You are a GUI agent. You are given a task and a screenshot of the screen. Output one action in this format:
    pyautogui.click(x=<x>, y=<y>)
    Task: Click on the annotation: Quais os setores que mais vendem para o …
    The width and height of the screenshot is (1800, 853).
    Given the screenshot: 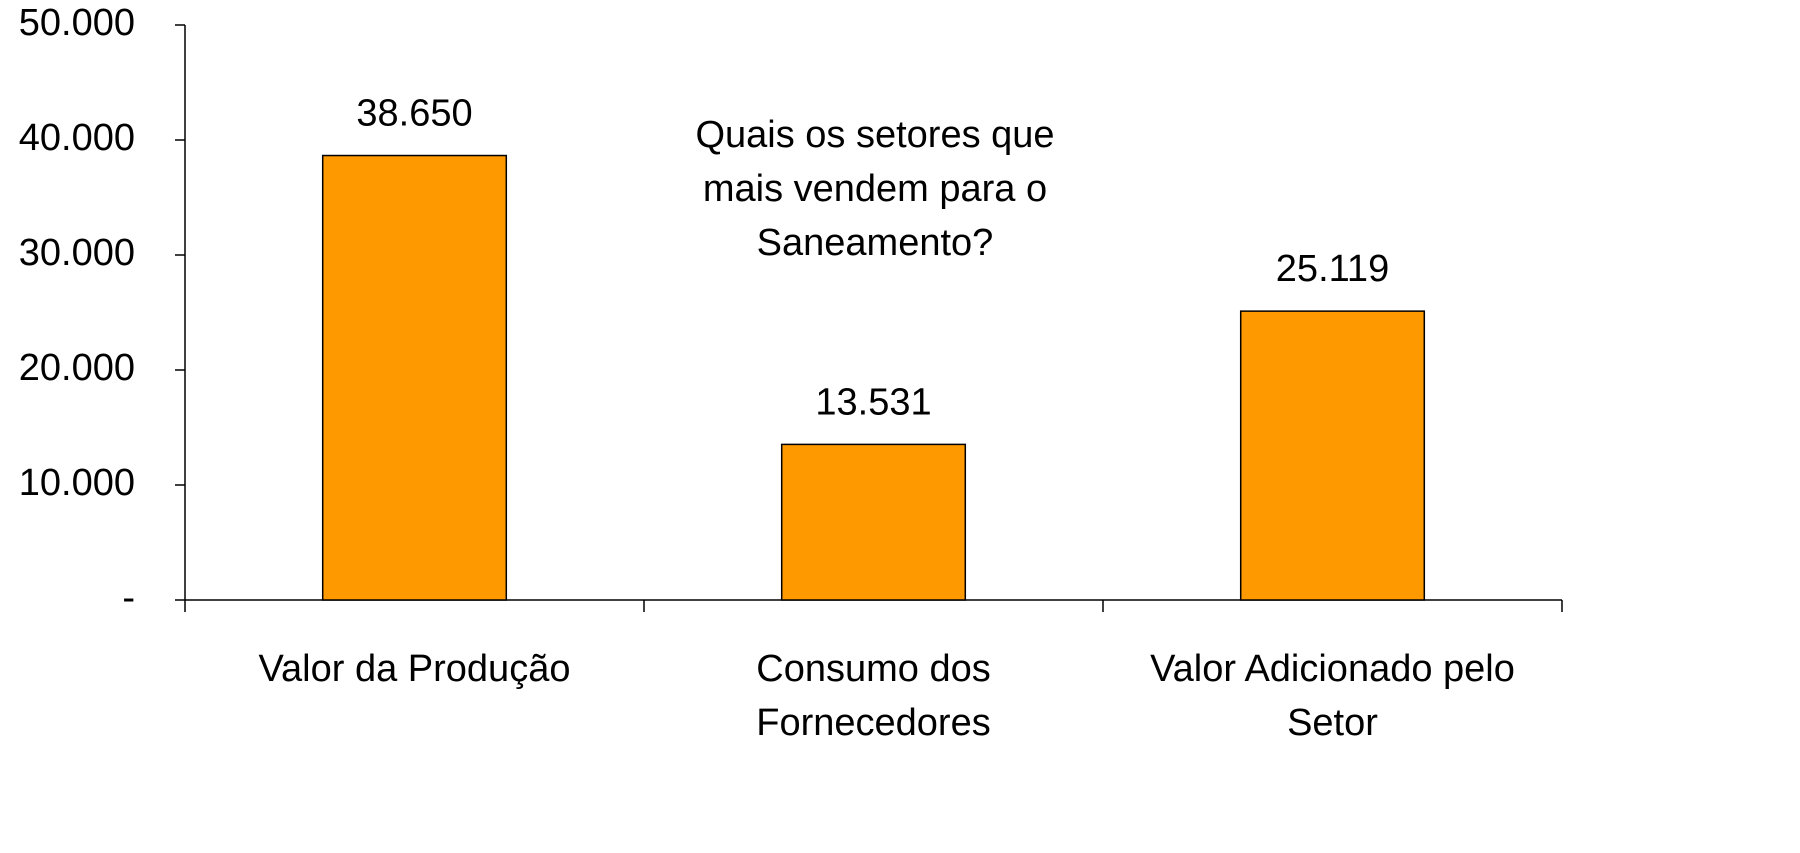 What is the action you would take?
    pyautogui.click(x=875, y=189)
    